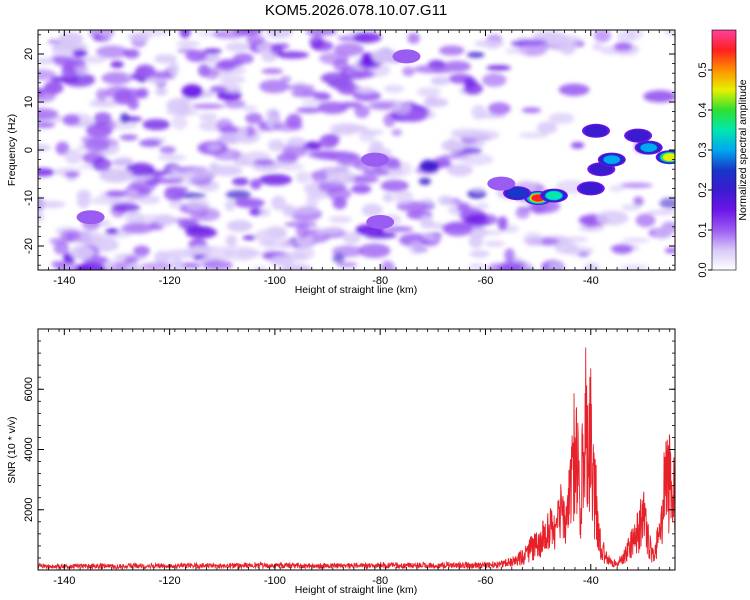 The image size is (750, 600). Describe the element at coordinates (29, 510) in the screenshot. I see `snr-y-tick-label: 2000` at that location.